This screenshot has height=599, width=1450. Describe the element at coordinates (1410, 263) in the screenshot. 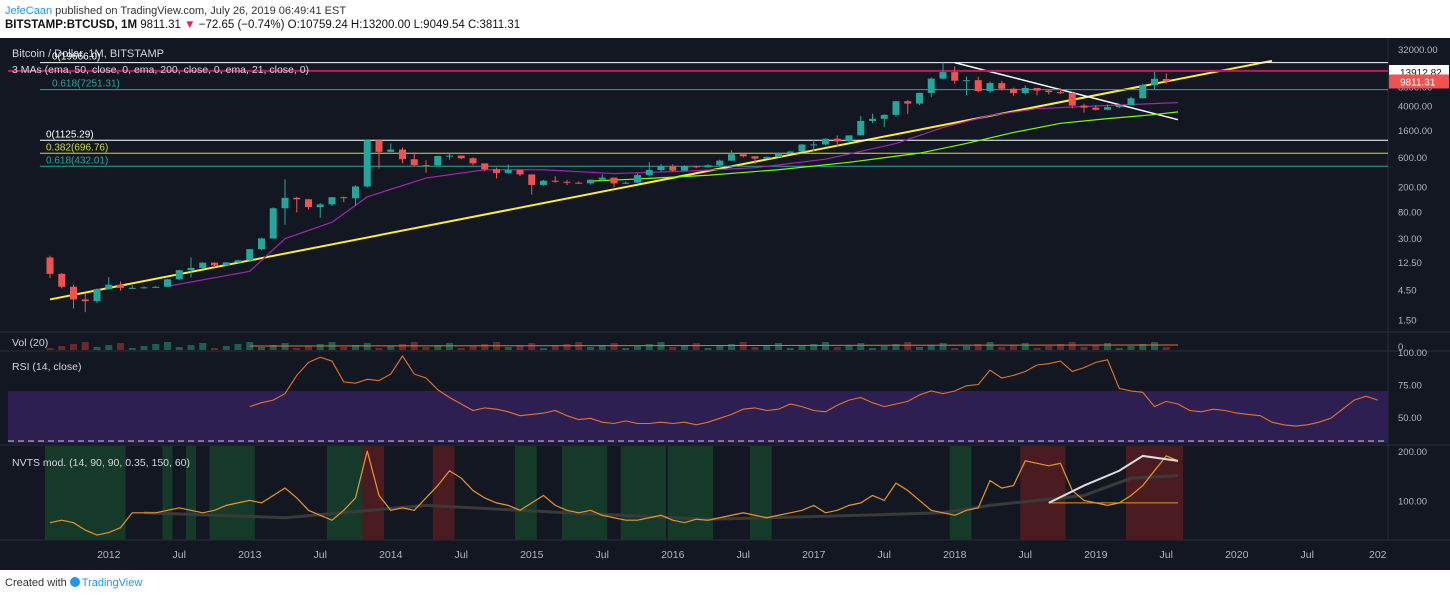

I see `price-axis-label: 12.50` at that location.